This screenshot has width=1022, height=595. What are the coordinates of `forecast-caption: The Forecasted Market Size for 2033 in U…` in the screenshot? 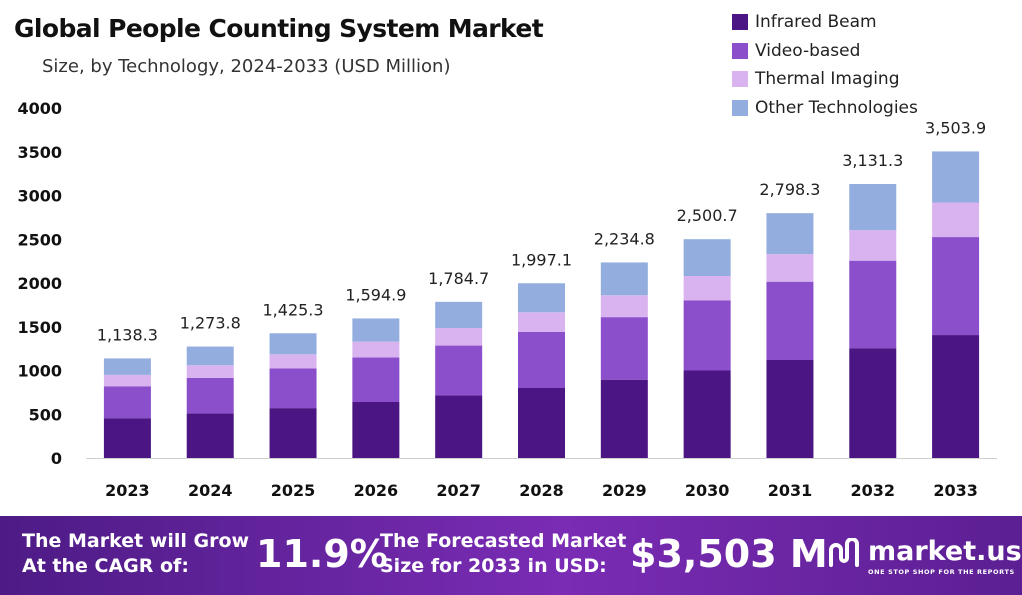 It's located at (503, 554).